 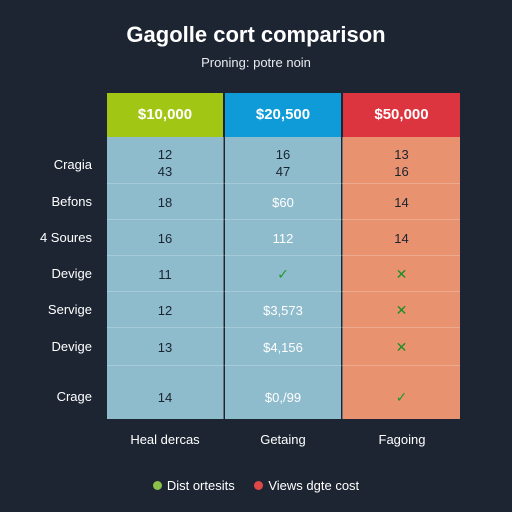 I want to click on table-cell: $3,573, so click(x=283, y=310).